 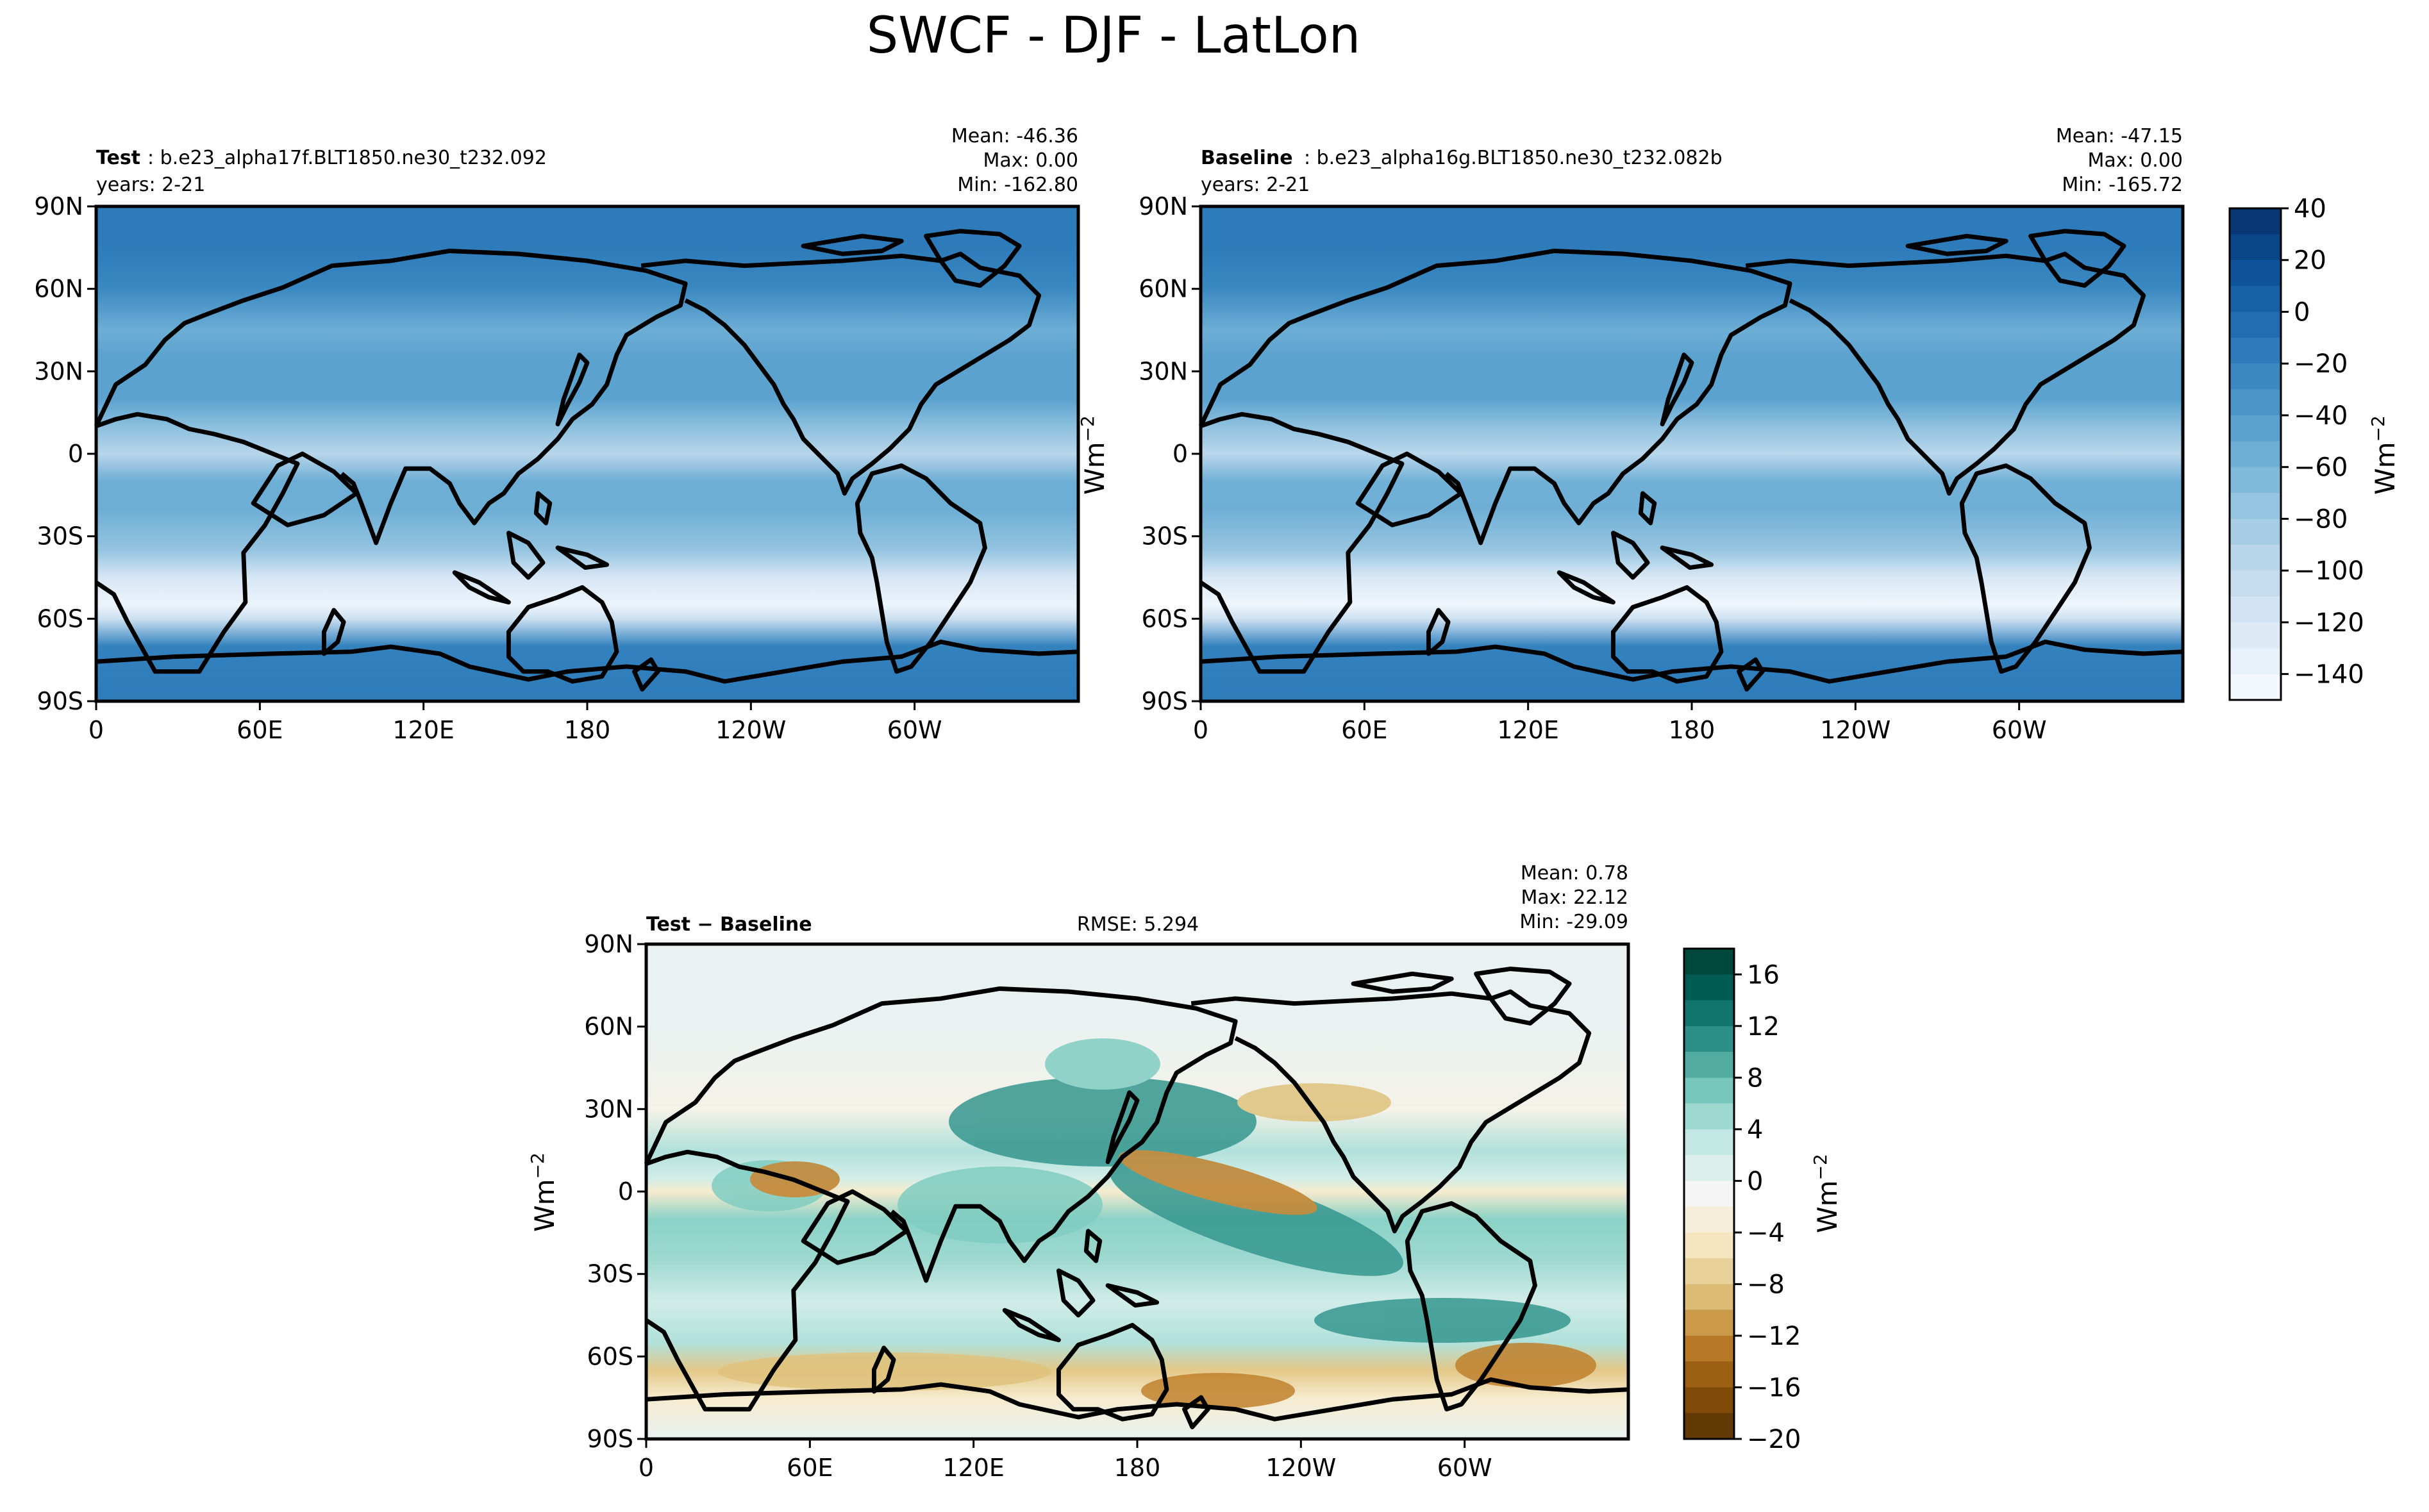 What do you see at coordinates (914, 730) in the screenshot?
I see `panel-test-xtick-label: 60W` at bounding box center [914, 730].